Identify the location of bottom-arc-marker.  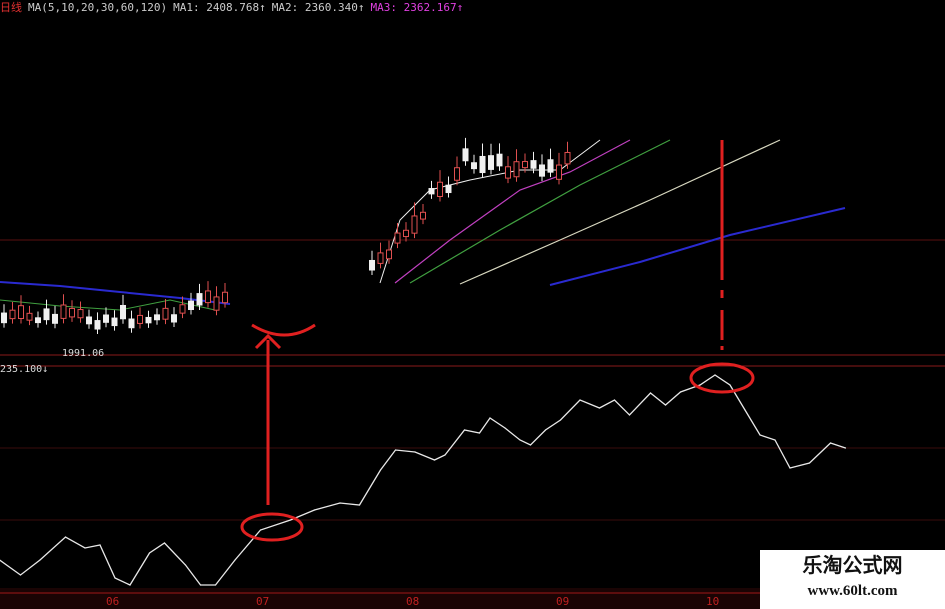
(283, 330).